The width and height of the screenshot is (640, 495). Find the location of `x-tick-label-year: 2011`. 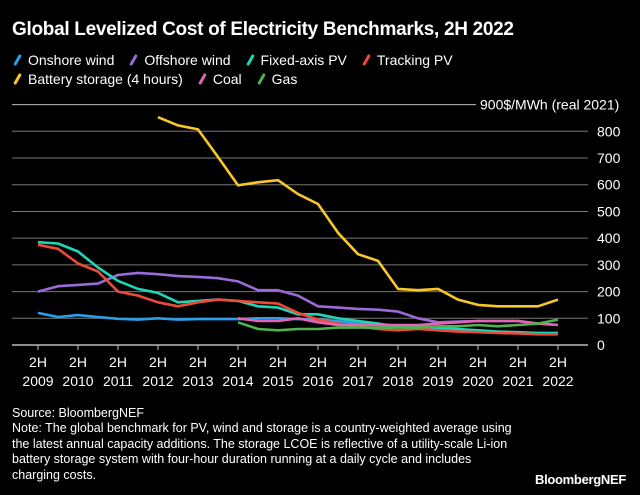

x-tick-label-year: 2011 is located at coordinates (118, 381).